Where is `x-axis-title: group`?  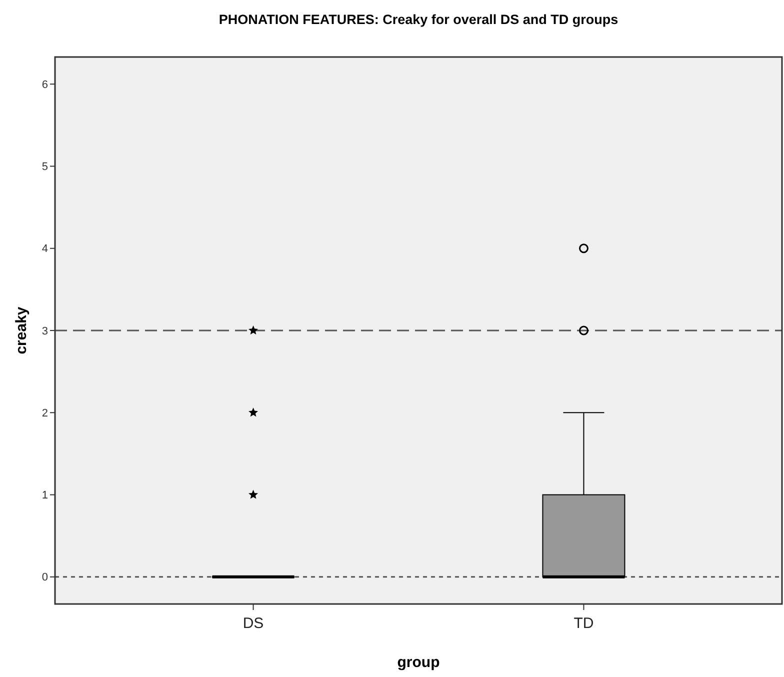
x-axis-title: group is located at coordinates (418, 662).